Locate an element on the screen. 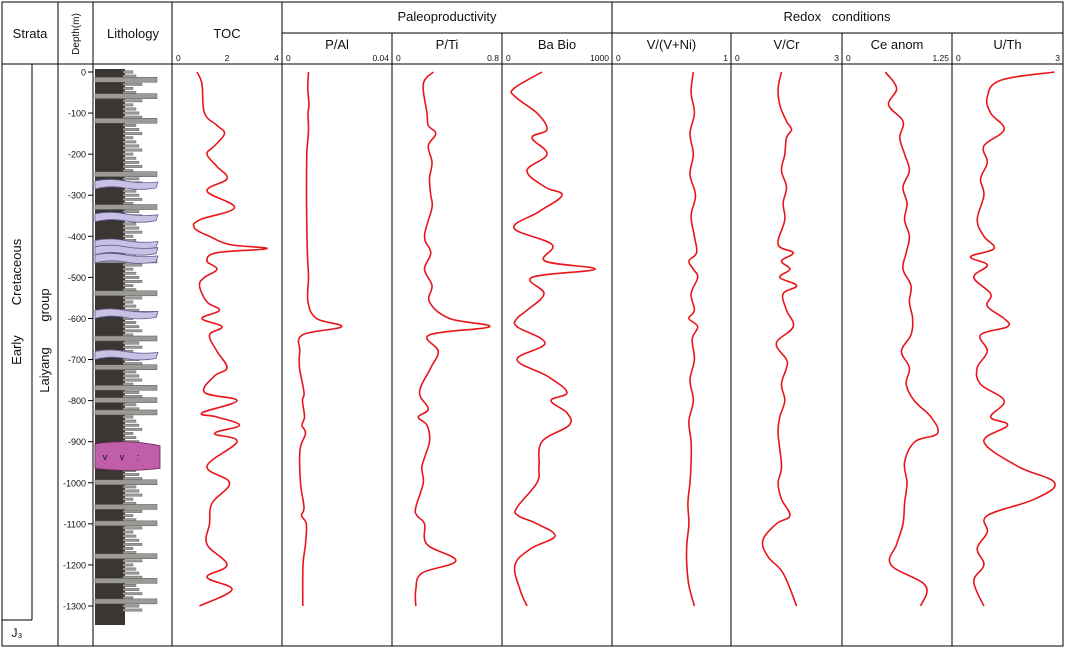 This screenshot has width=1065, height=648. panel-title: V/(V+Ni) is located at coordinates (671, 44).